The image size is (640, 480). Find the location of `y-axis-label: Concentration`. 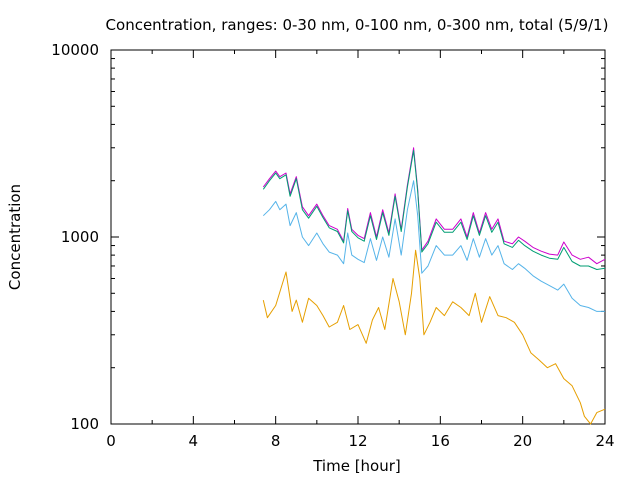

y-axis-label: Concentration is located at coordinates (15, 237).